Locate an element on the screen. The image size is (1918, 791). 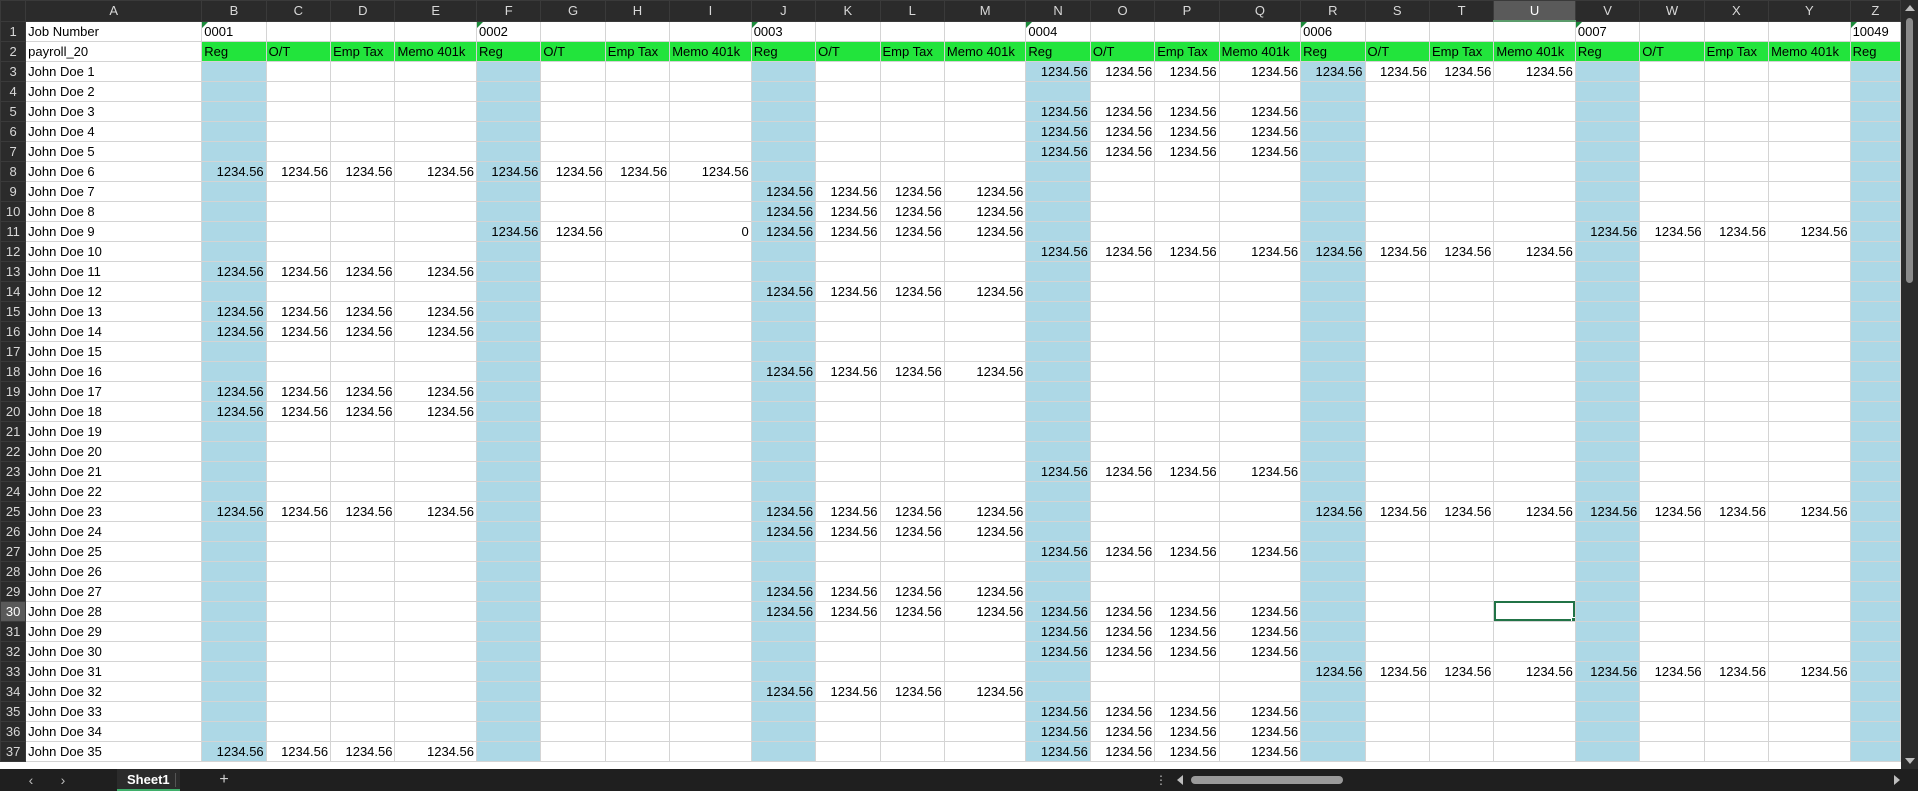
cell-i1 is located at coordinates (710, 31).